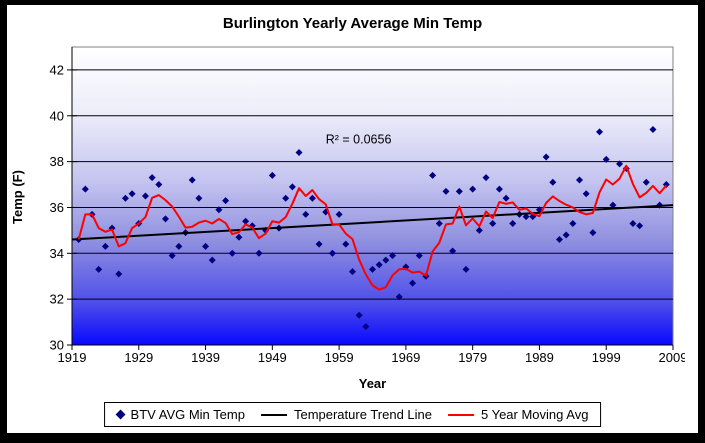 This screenshot has width=705, height=443. Describe the element at coordinates (138, 357) in the screenshot. I see `x-tick-label: 1929` at that location.